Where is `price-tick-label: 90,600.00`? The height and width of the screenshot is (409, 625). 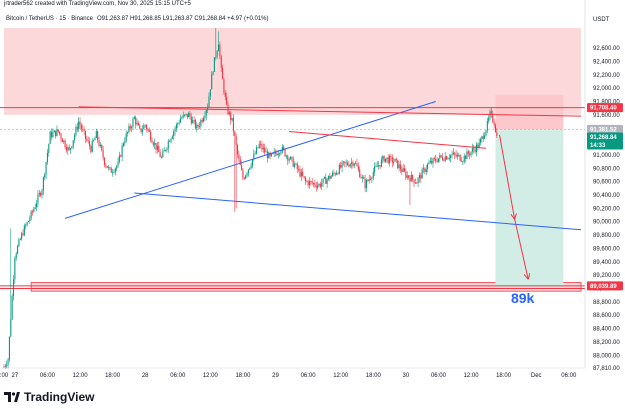 price-tick-label: 90,600.00 is located at coordinates (606, 183).